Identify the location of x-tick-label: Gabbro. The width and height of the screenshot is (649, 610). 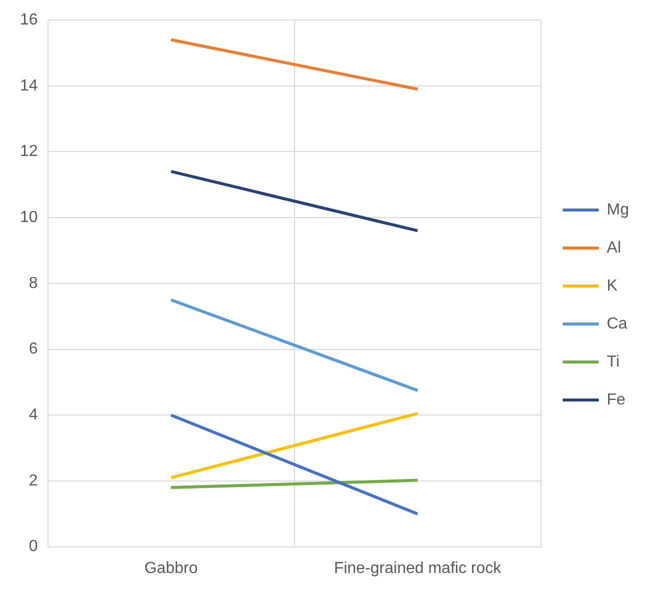
(171, 568).